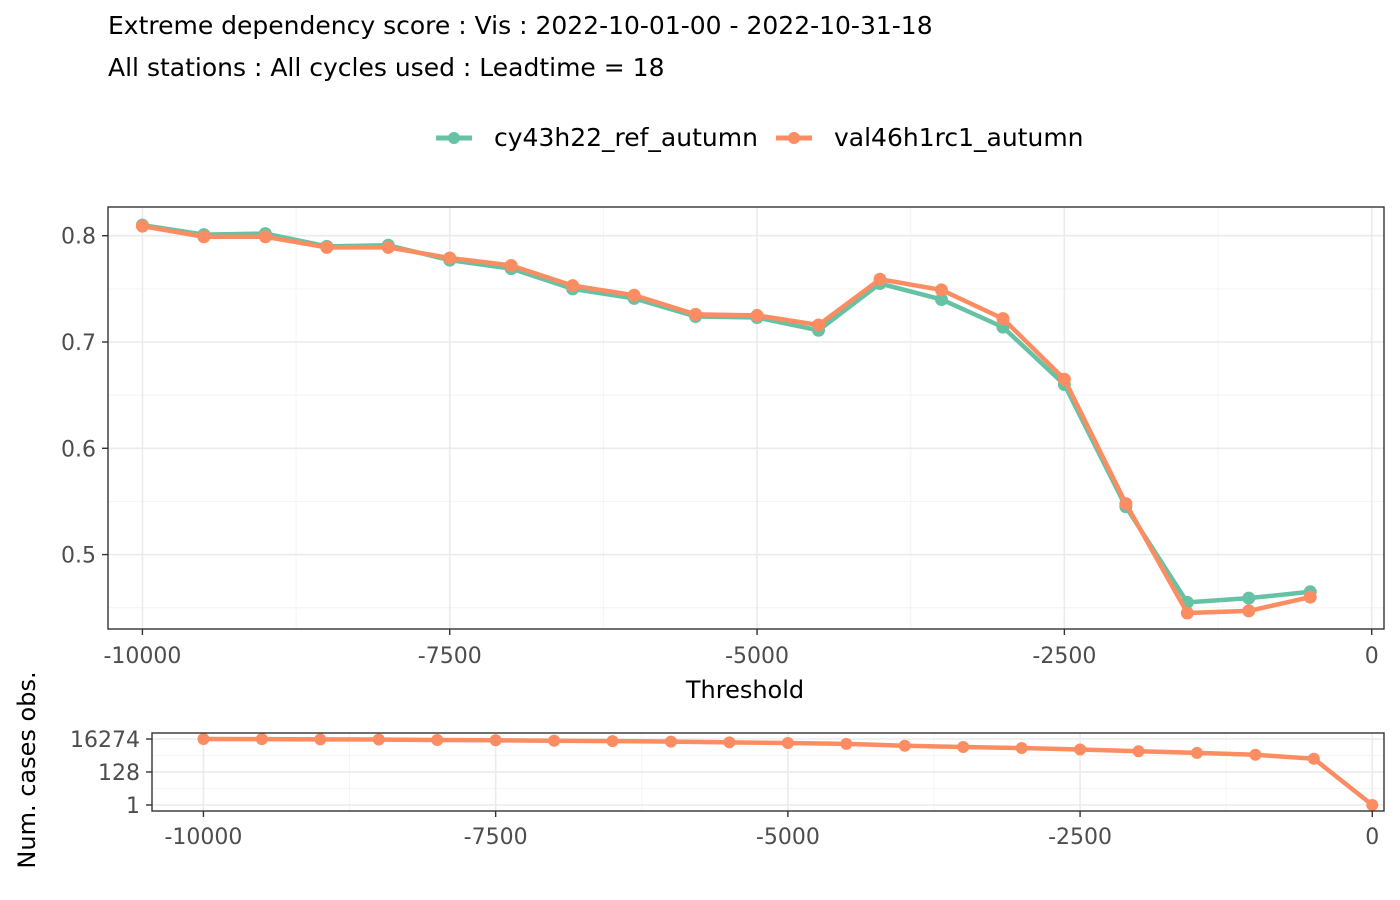 This screenshot has height=900, width=1400. Describe the element at coordinates (78, 556) in the screenshot. I see `y-tick-label: 0.5` at that location.